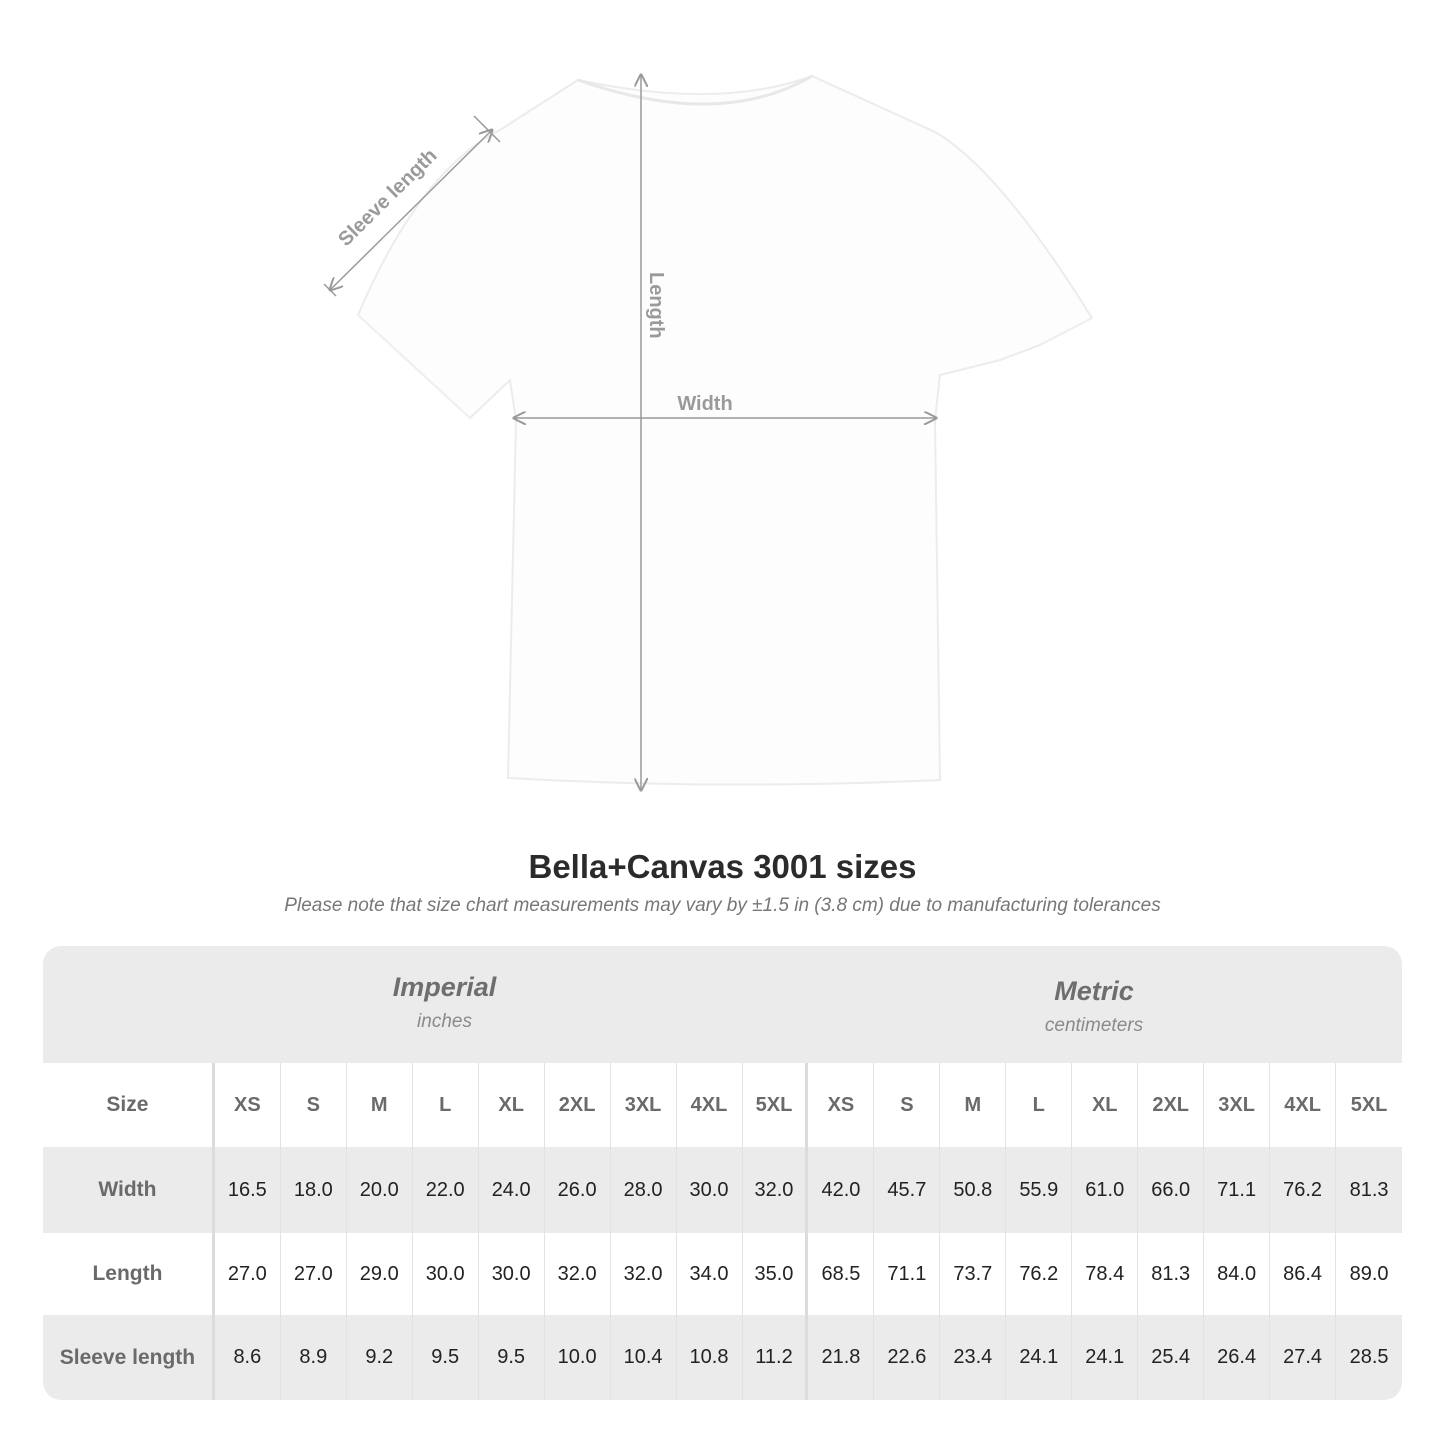 Image resolution: width=1445 pixels, height=1445 pixels. I want to click on metric-cell: 45.7, so click(907, 1190).